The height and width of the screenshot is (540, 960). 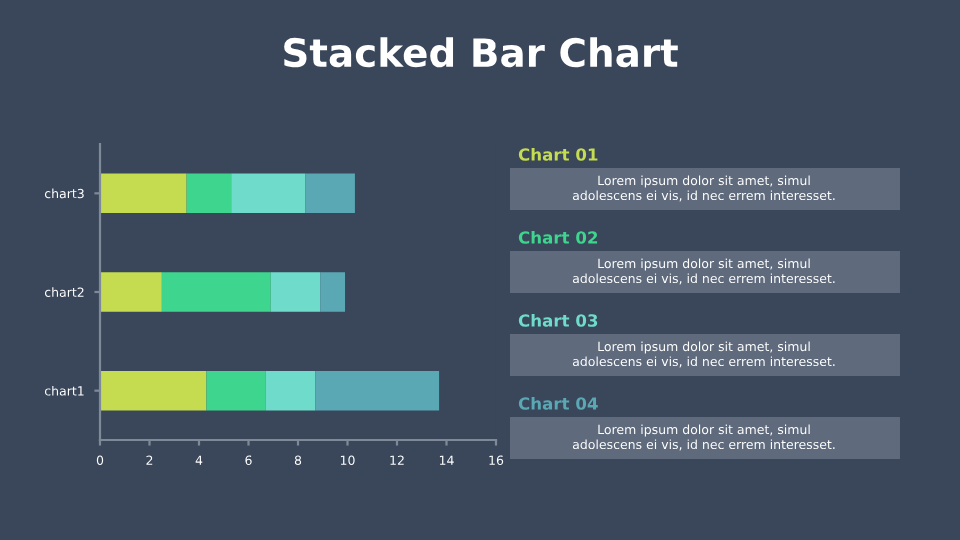 What do you see at coordinates (558, 237) in the screenshot?
I see `text: Chart 02` at bounding box center [558, 237].